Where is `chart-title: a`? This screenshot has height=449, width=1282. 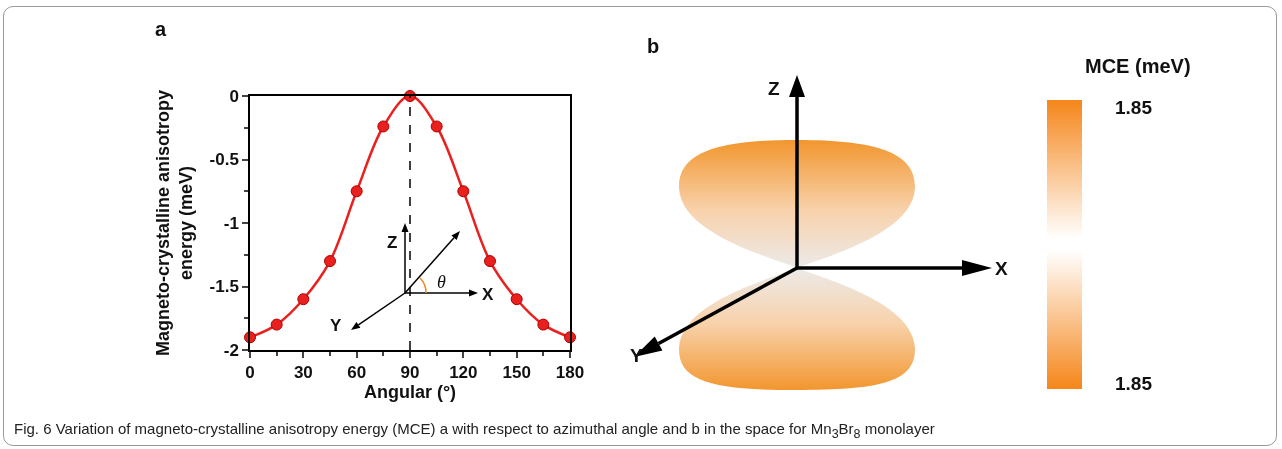
chart-title: a is located at coordinates (161, 29).